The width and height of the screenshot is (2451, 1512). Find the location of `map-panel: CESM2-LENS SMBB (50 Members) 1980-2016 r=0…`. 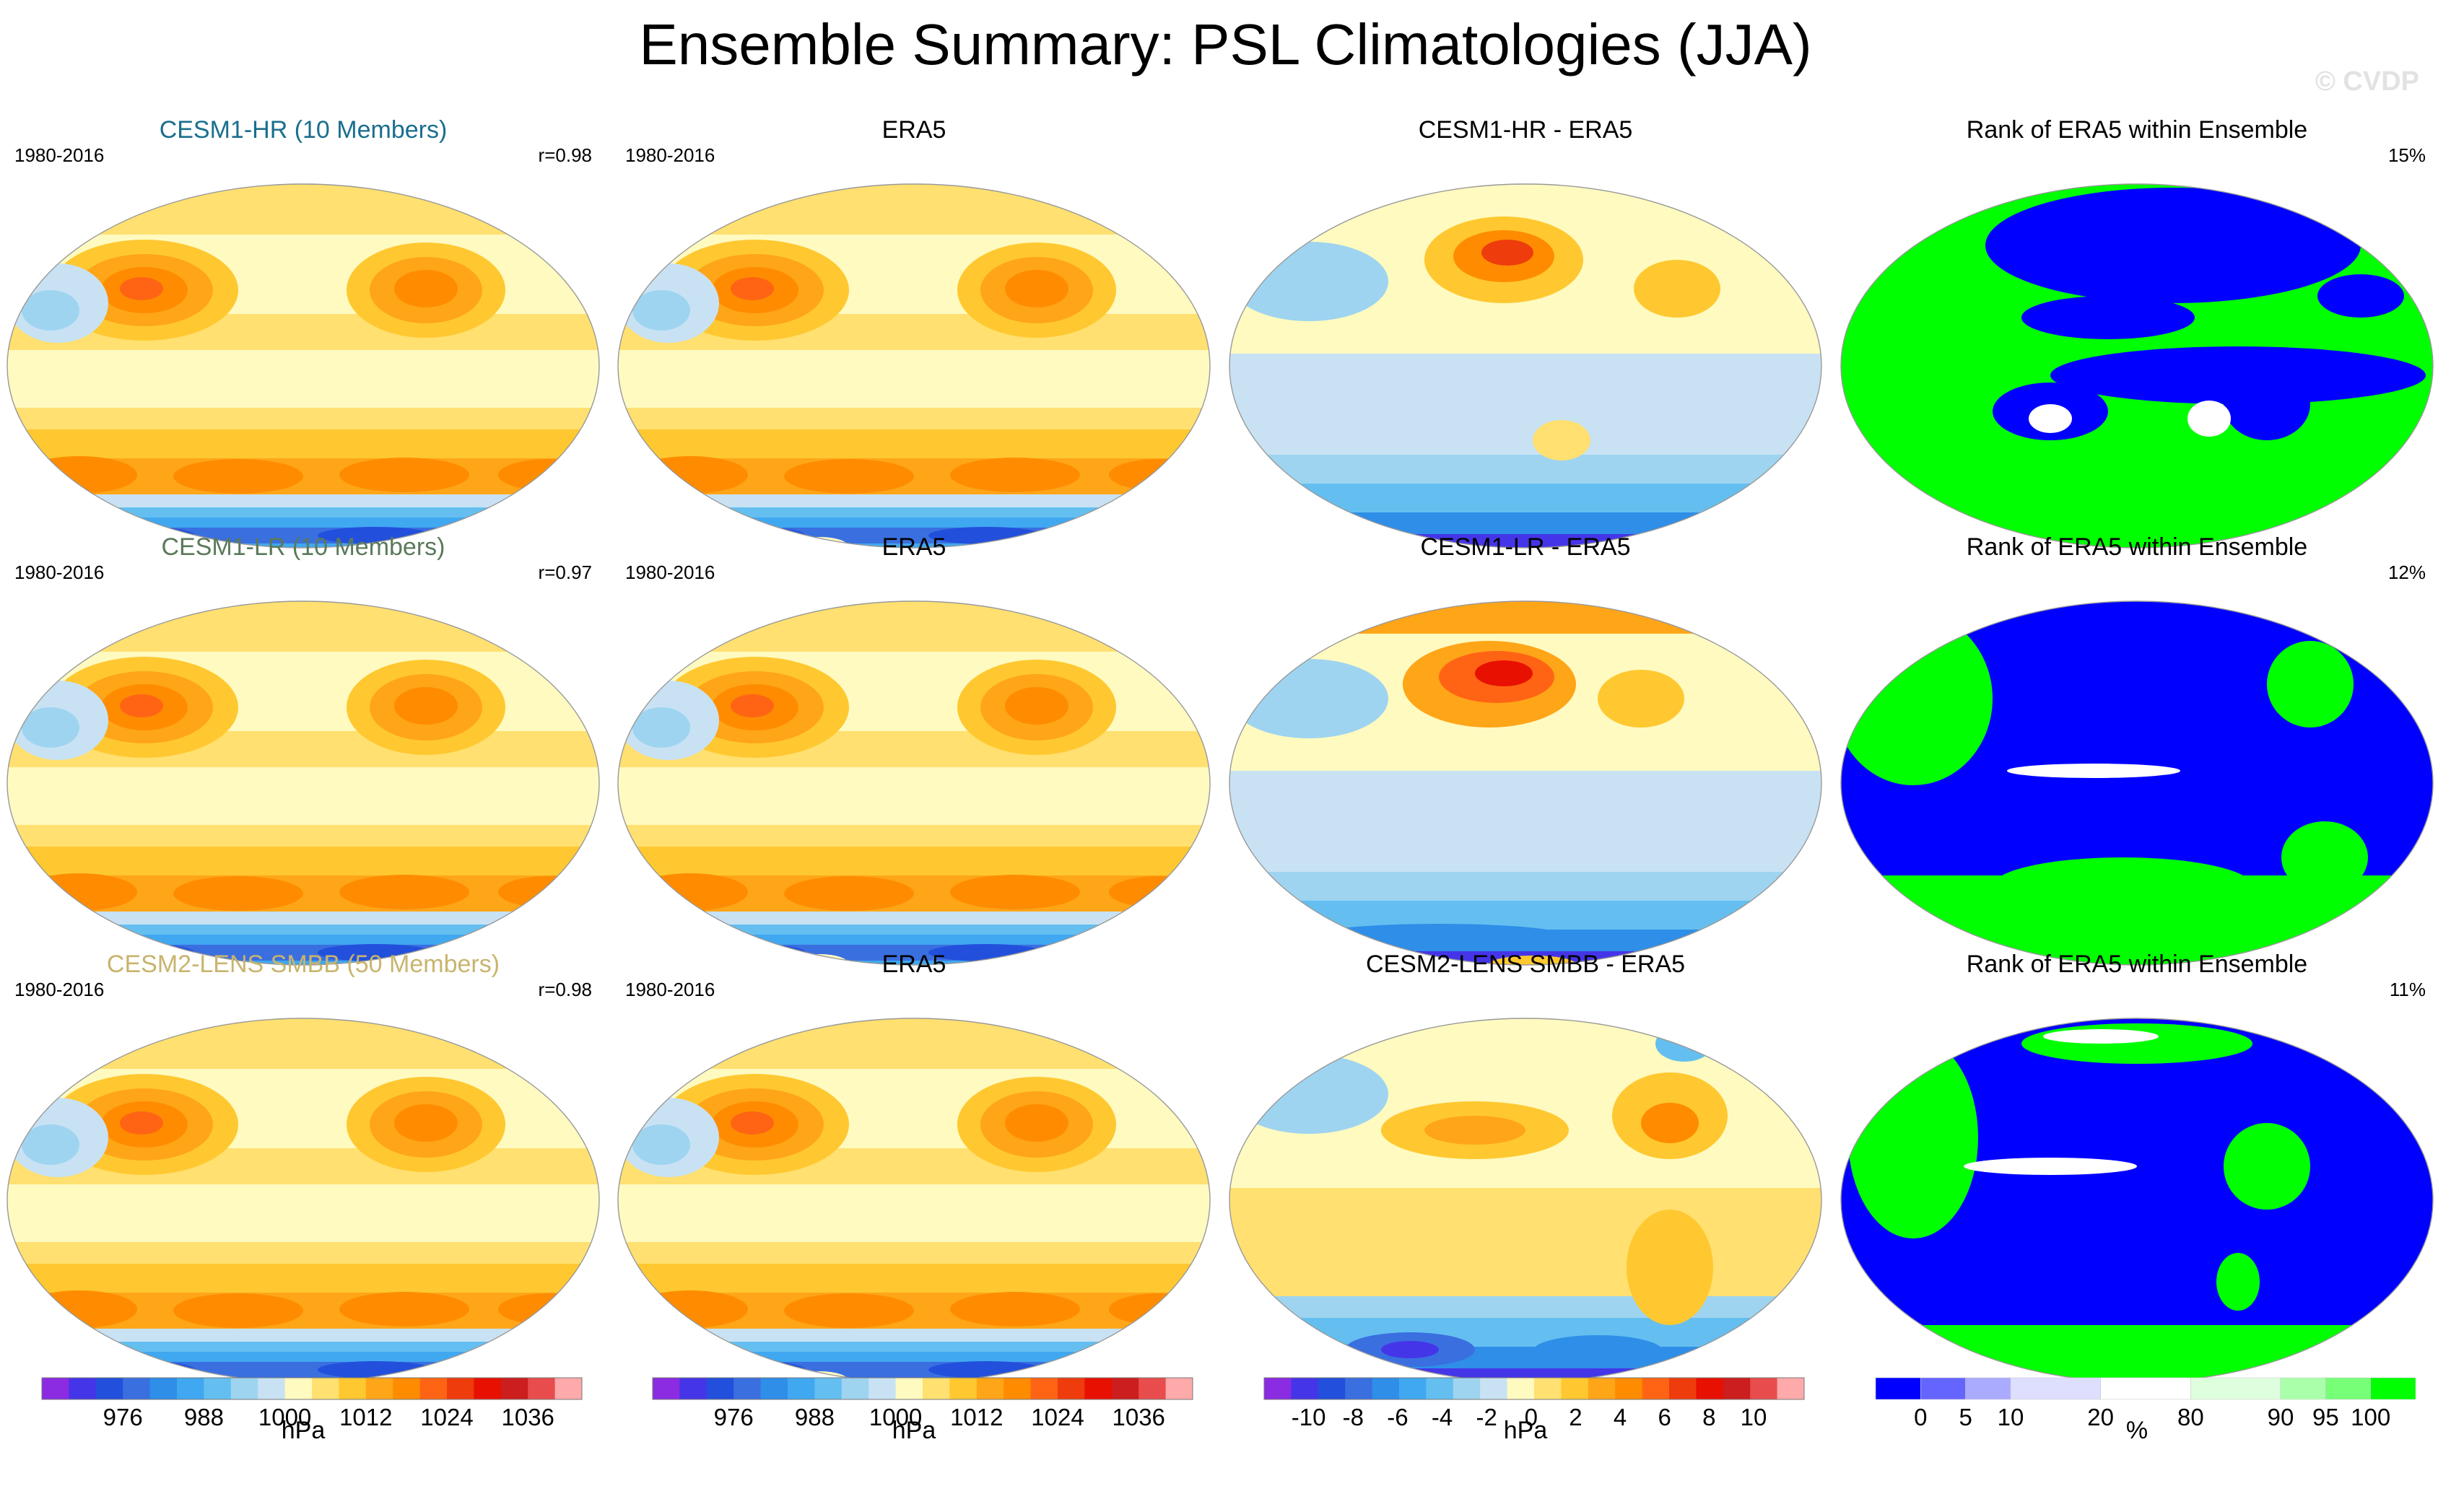

map-panel: CESM2-LENS SMBB (50 Members) 1980-2016 r=0… is located at coordinates (303, 1166).